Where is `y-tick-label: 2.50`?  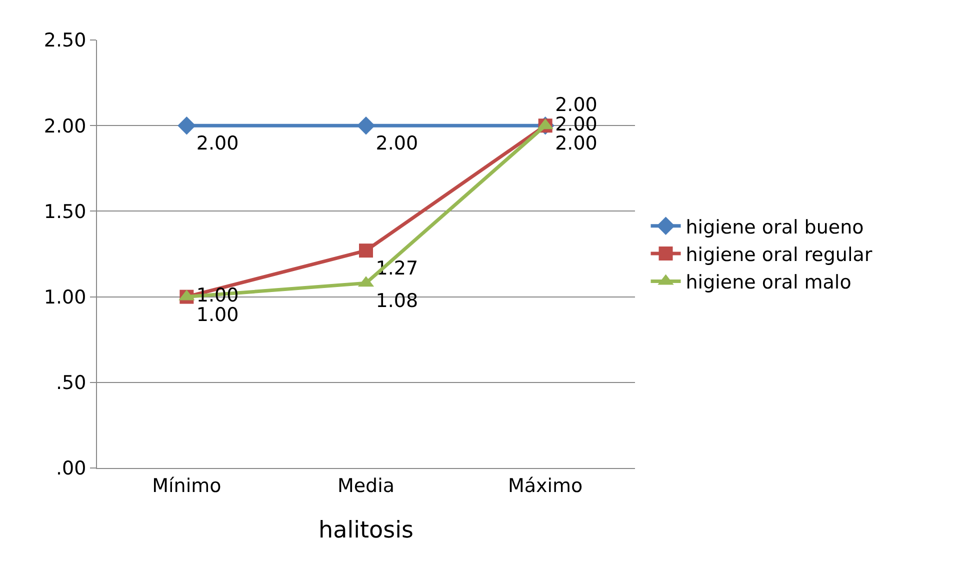
y-tick-label: 2.50 is located at coordinates (65, 41).